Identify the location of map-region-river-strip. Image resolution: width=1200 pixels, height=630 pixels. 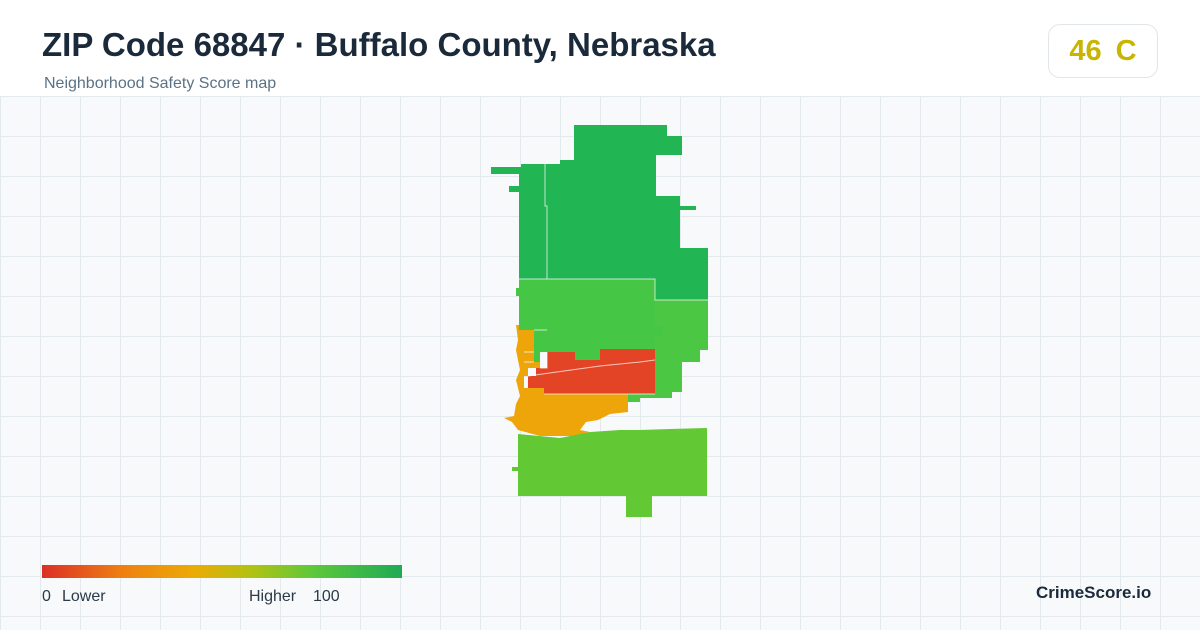
(646, 432).